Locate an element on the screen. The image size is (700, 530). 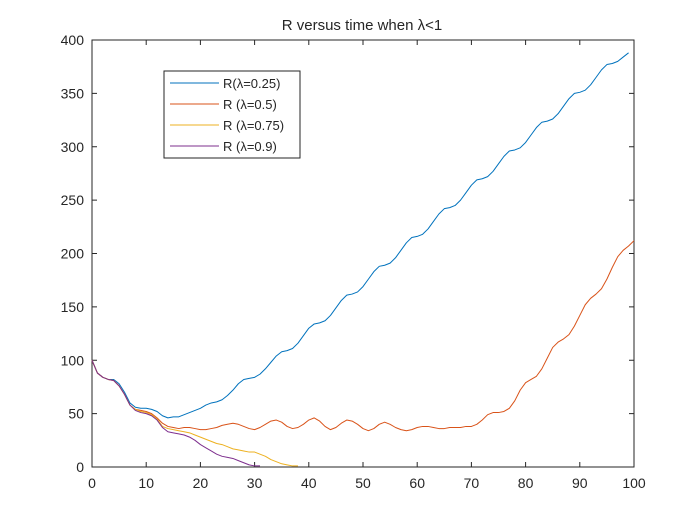
x-tick-label: 20 is located at coordinates (201, 483).